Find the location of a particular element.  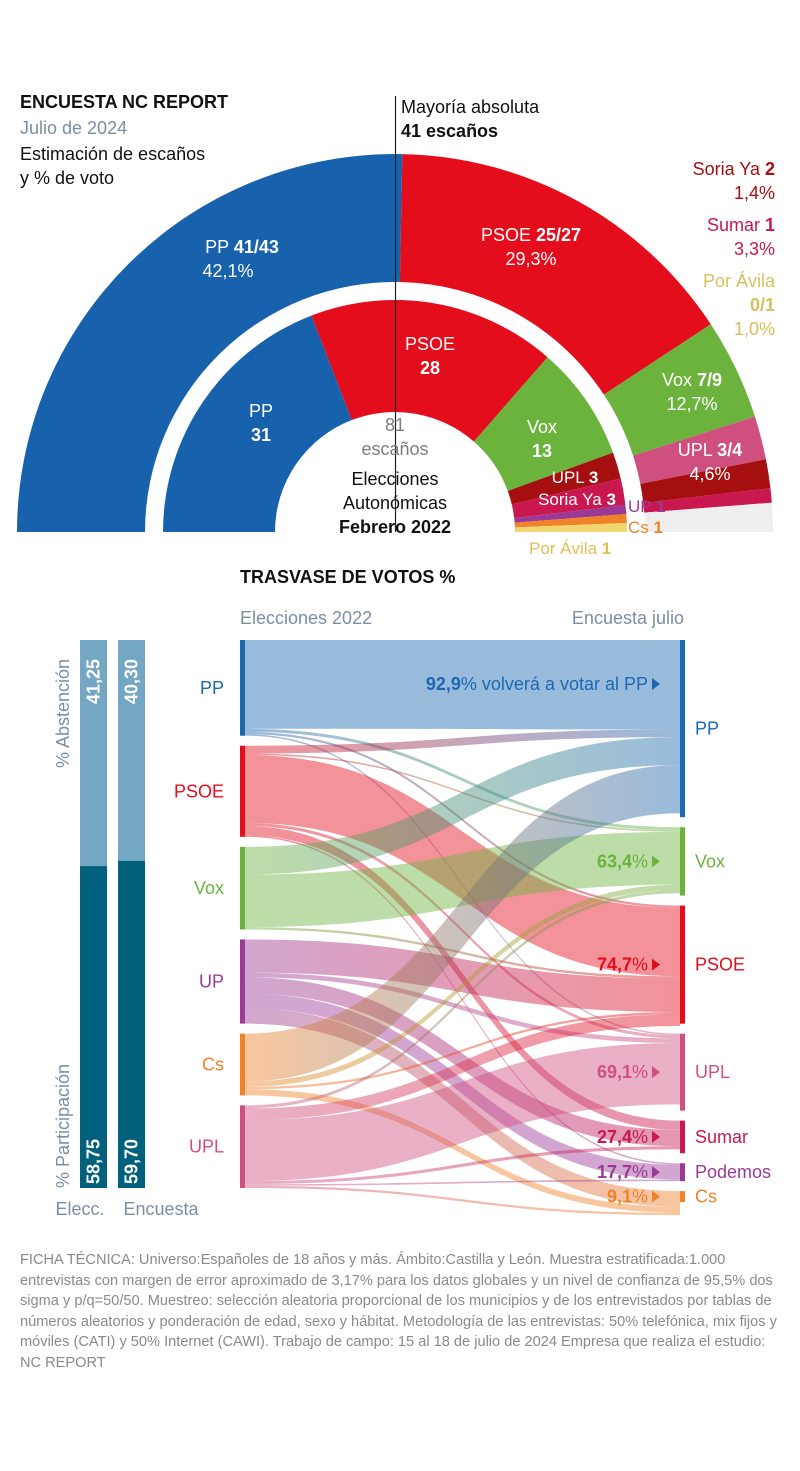

survey-pp-label: PP 41/43 is located at coordinates (242, 247).